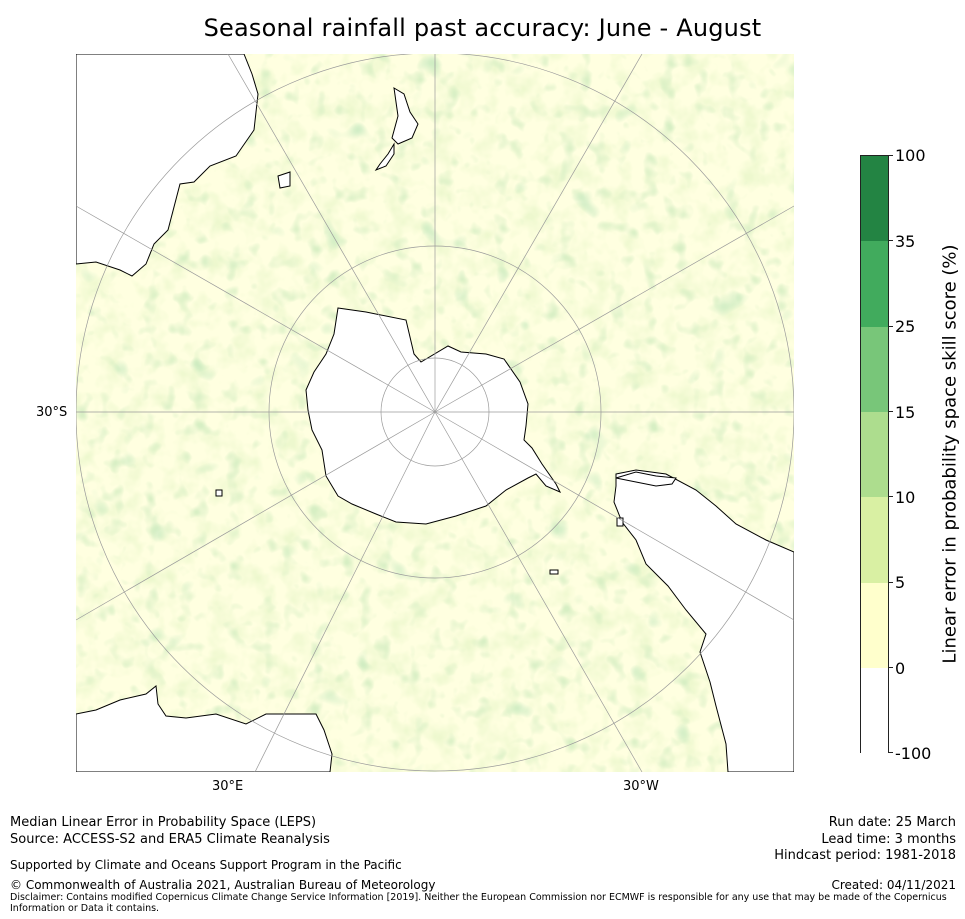 This screenshot has width=965, height=919. I want to click on meridian-120e, so click(256, 309).